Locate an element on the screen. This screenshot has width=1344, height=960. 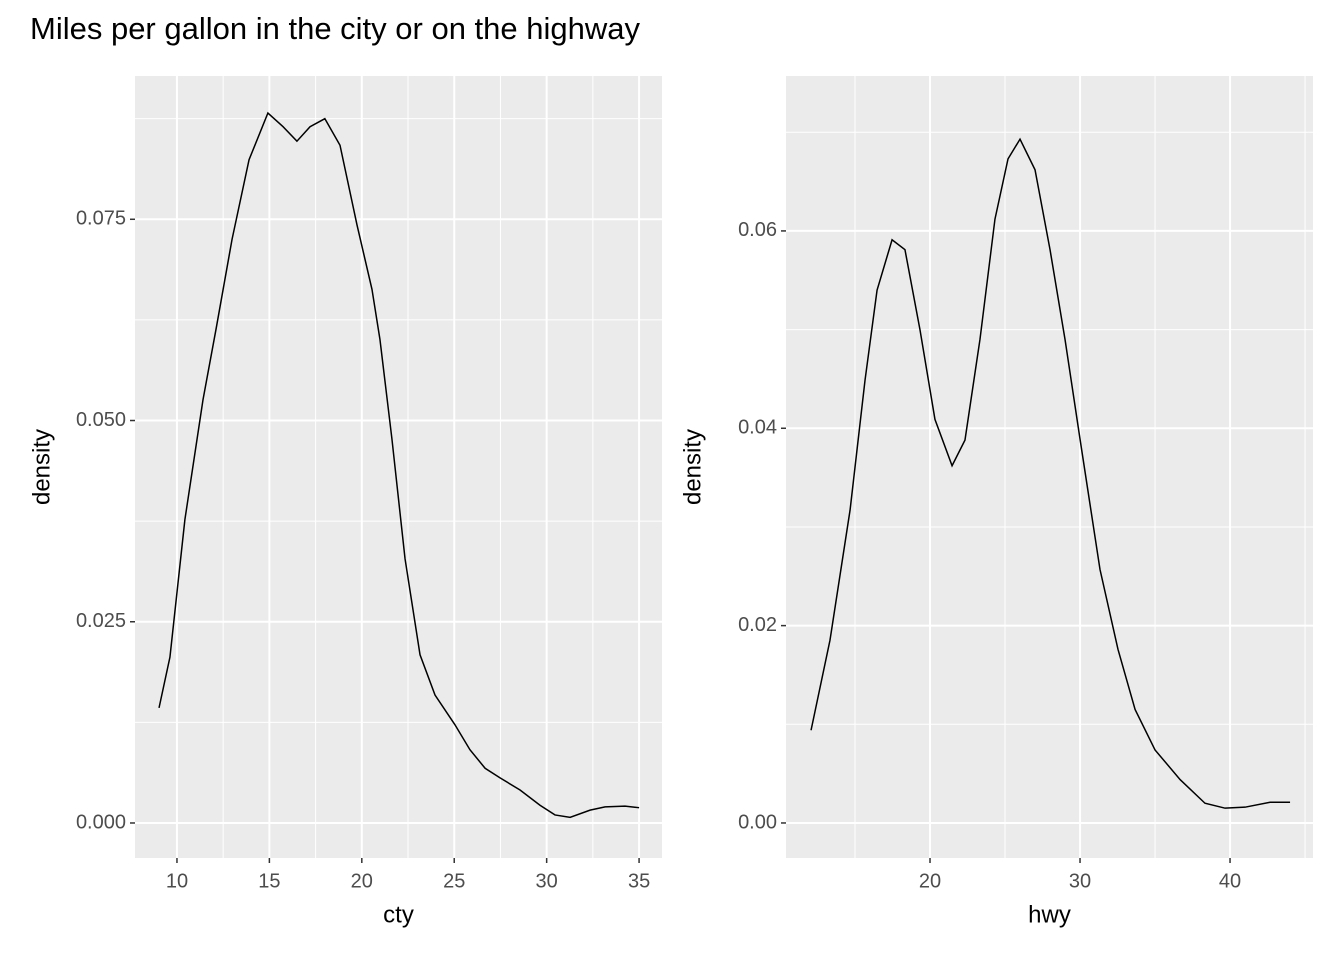
y-tick-label: 0.00 is located at coordinates (757, 822).